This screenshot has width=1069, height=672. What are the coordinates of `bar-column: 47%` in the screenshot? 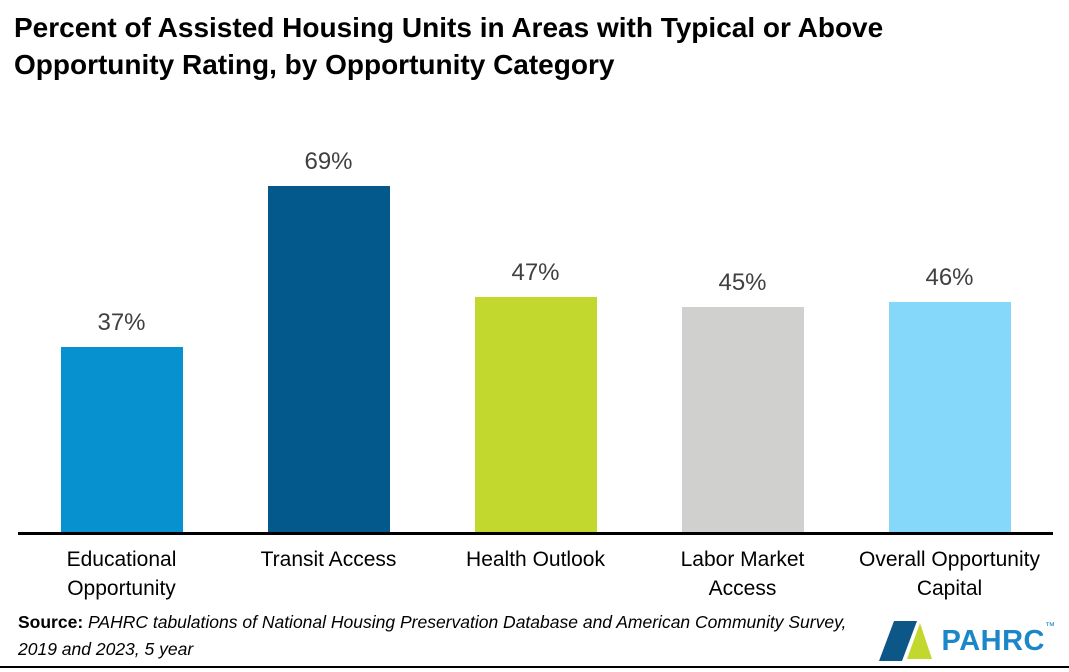 It's located at (535, 395).